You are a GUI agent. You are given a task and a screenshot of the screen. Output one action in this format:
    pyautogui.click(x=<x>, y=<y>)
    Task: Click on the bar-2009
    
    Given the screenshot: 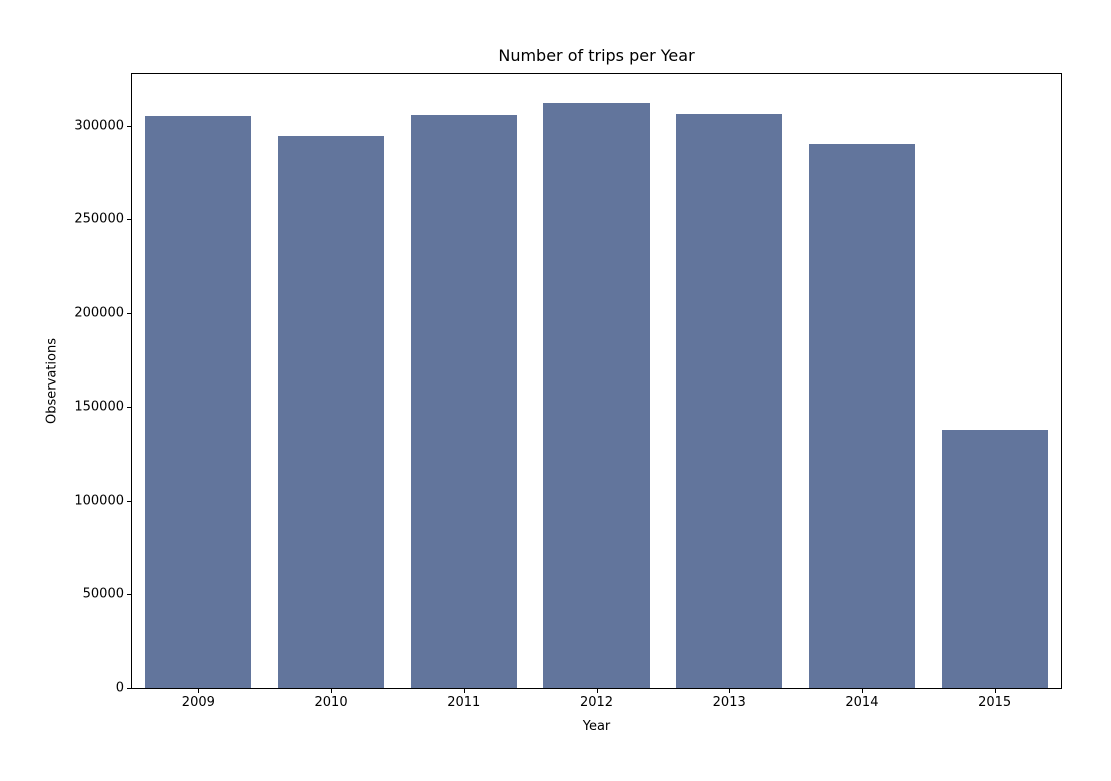 What is the action you would take?
    pyautogui.click(x=198, y=402)
    